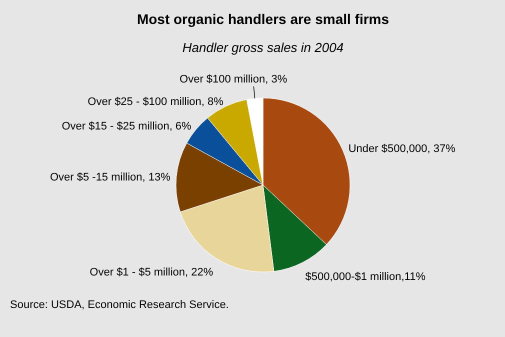 Image resolution: width=505 pixels, height=337 pixels. Describe the element at coordinates (263, 19) in the screenshot. I see `chart-title: Most organic handlers are small firms` at that location.